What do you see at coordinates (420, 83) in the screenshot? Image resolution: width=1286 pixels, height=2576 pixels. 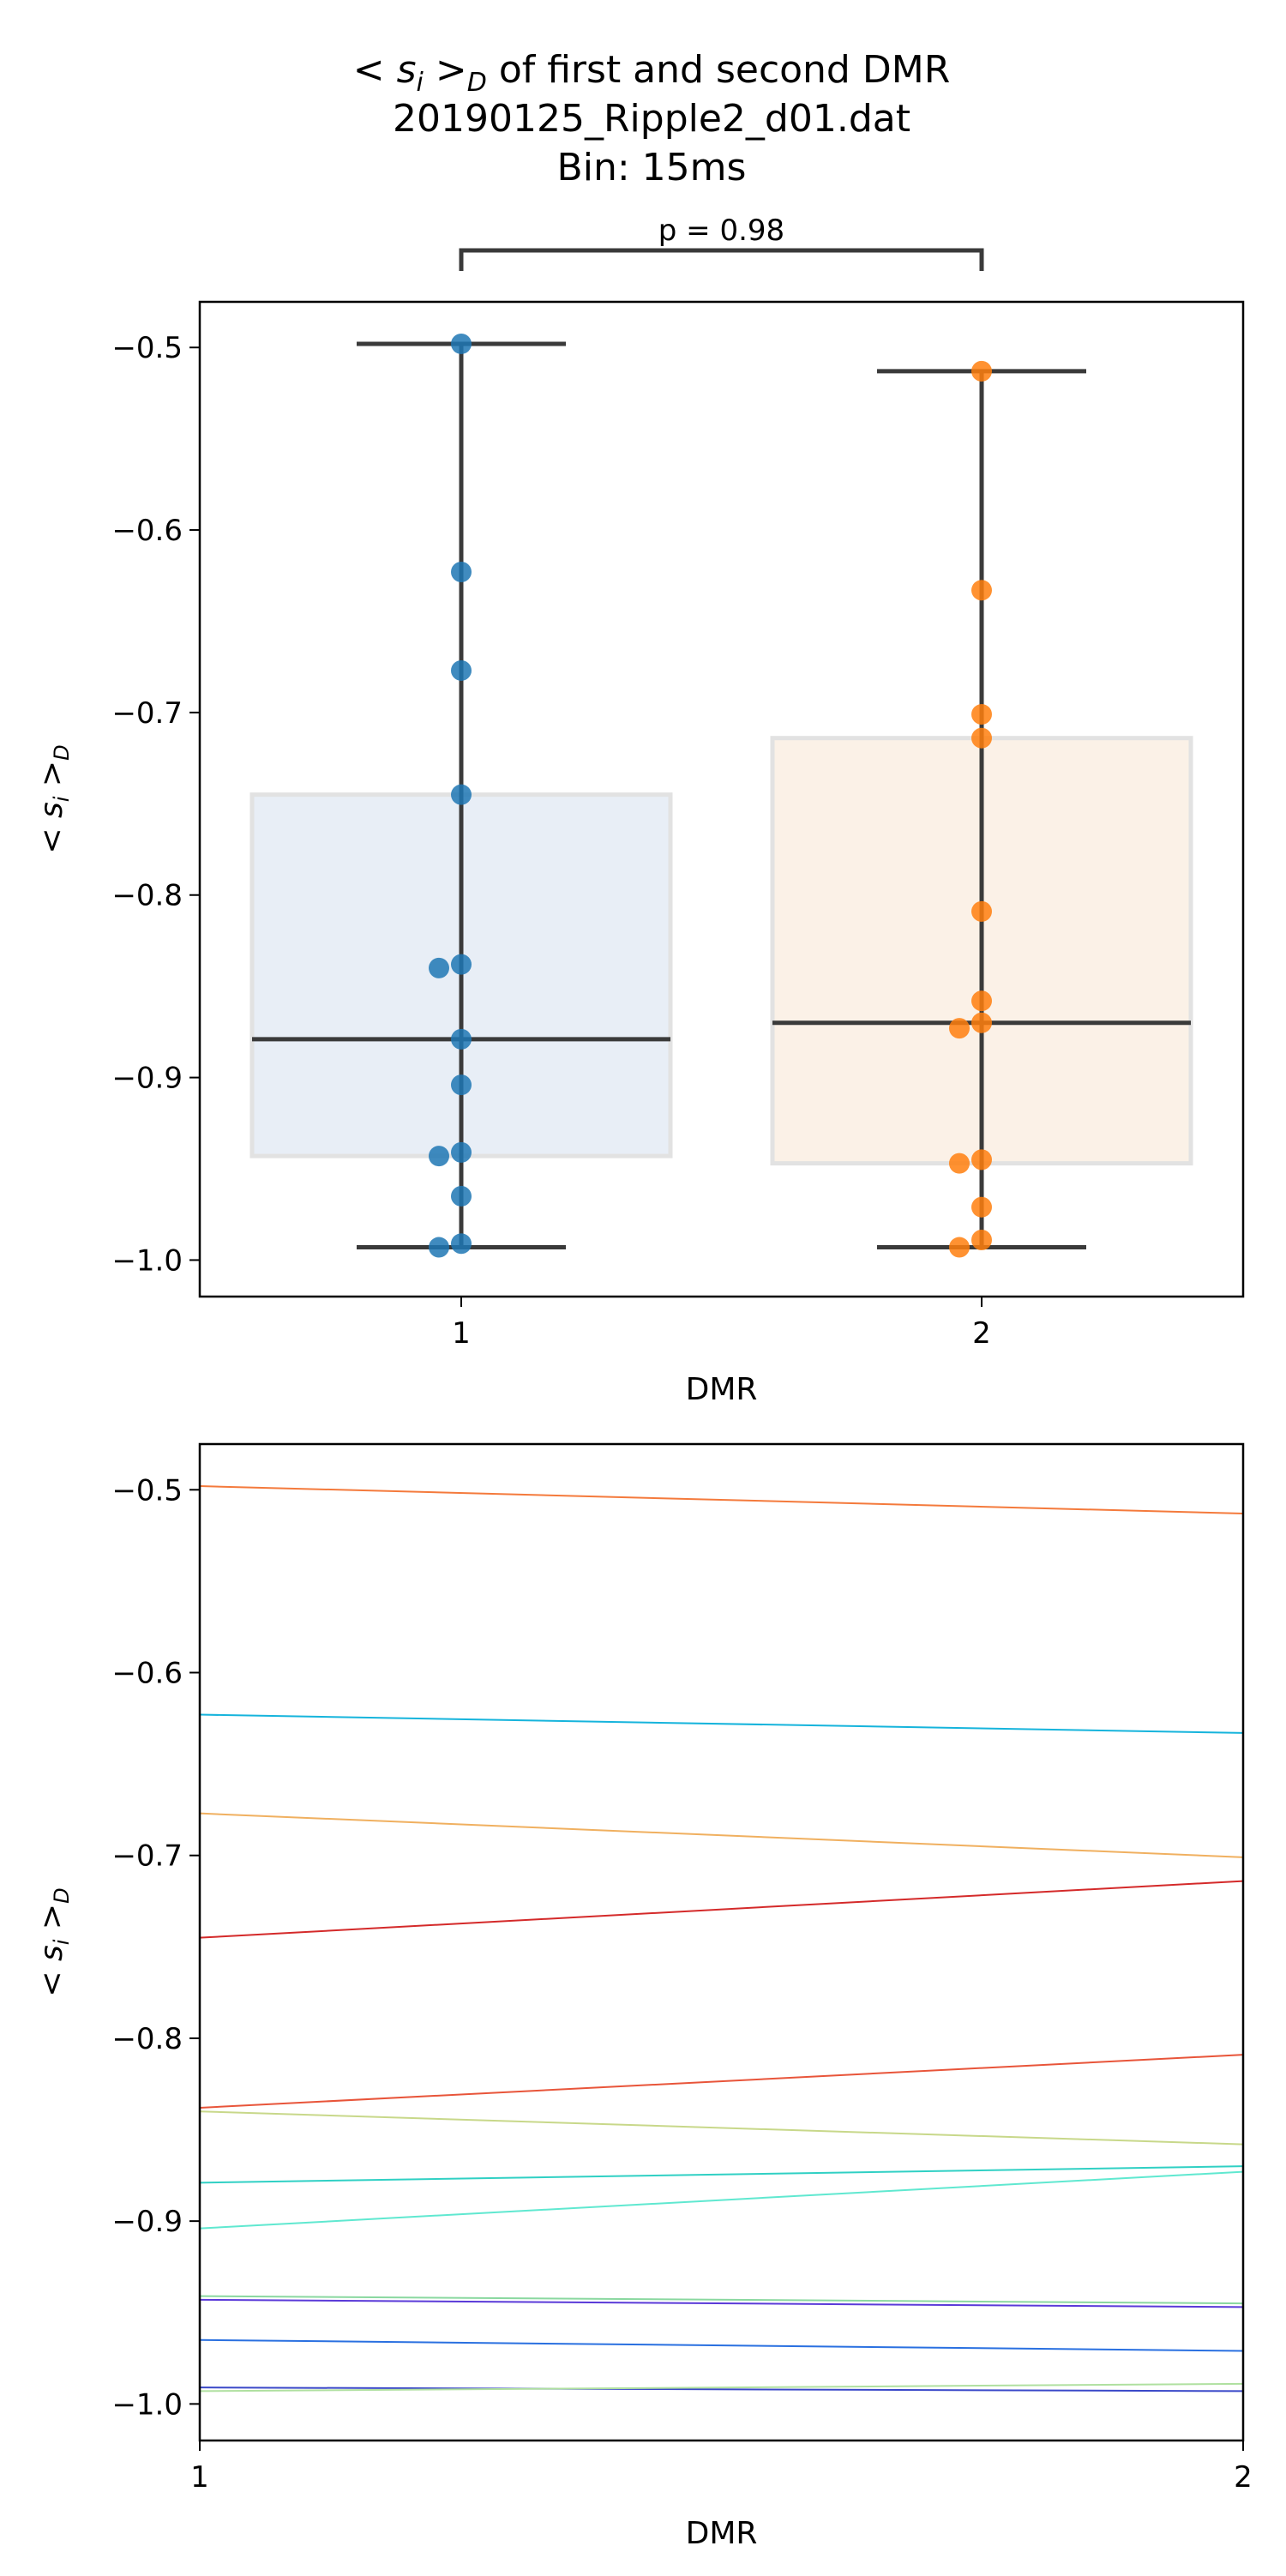 I see `title-sub-i: i` at bounding box center [420, 83].